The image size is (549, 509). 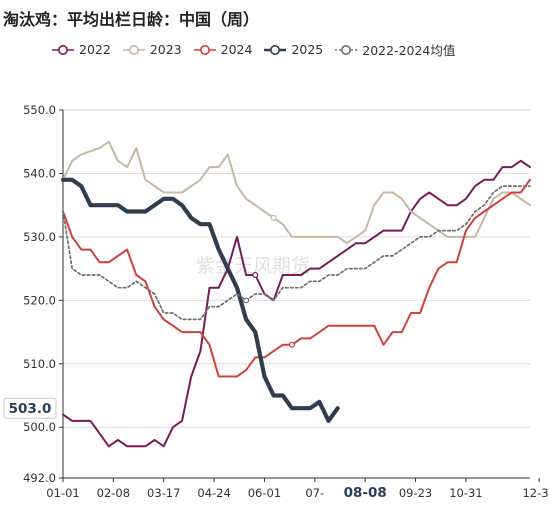 I want to click on x-tick-label: 04-24, so click(x=213, y=493).